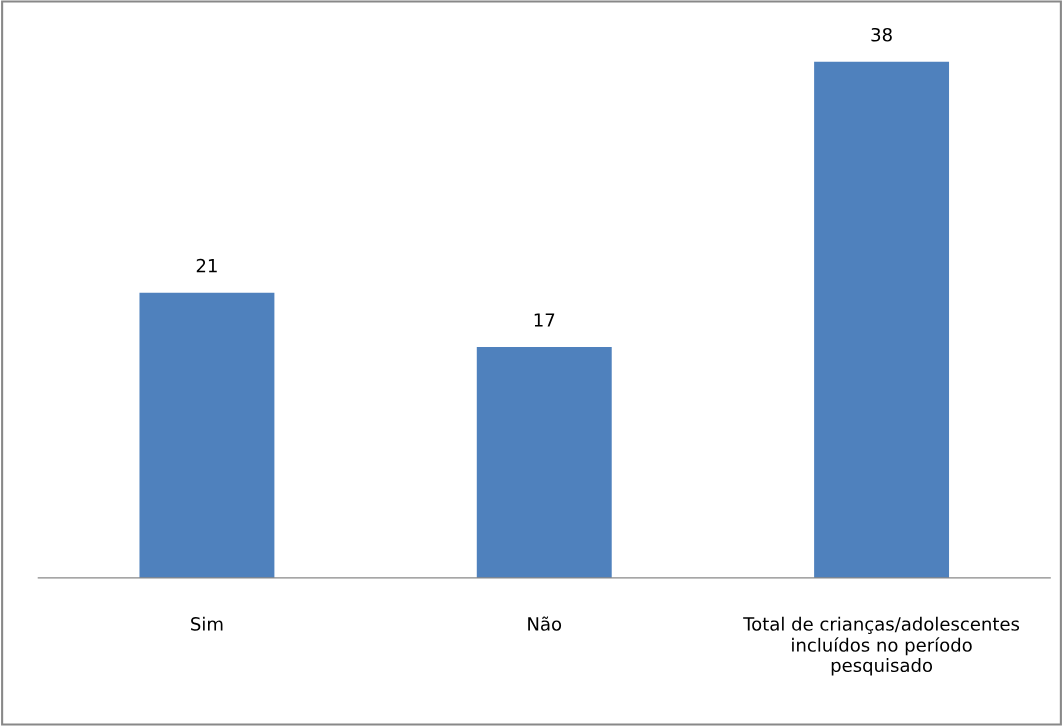 This screenshot has height=726, width=1063. What do you see at coordinates (206, 265) in the screenshot?
I see `data-label: 21` at bounding box center [206, 265].